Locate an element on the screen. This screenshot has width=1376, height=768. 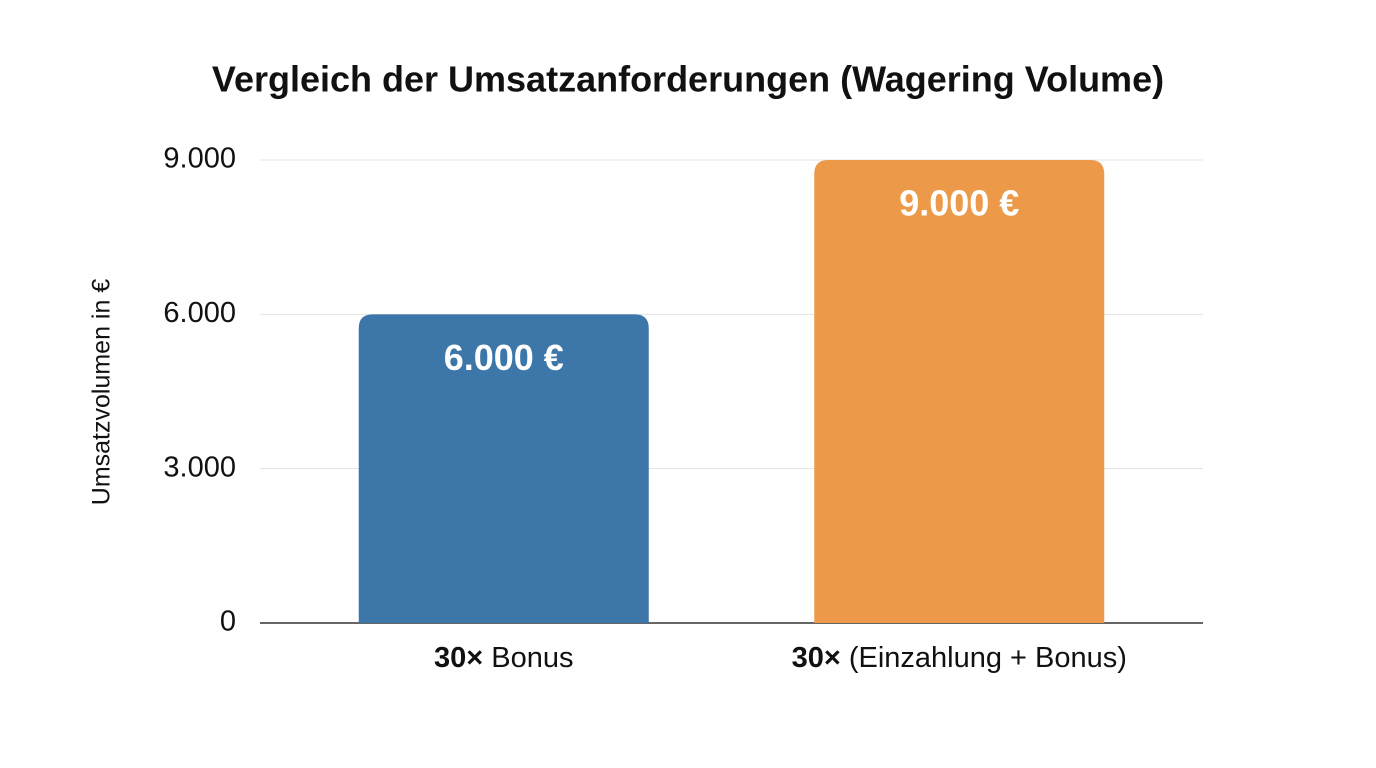
x-tick-label: 30× (Einzahlung + Bonus) is located at coordinates (959, 658).